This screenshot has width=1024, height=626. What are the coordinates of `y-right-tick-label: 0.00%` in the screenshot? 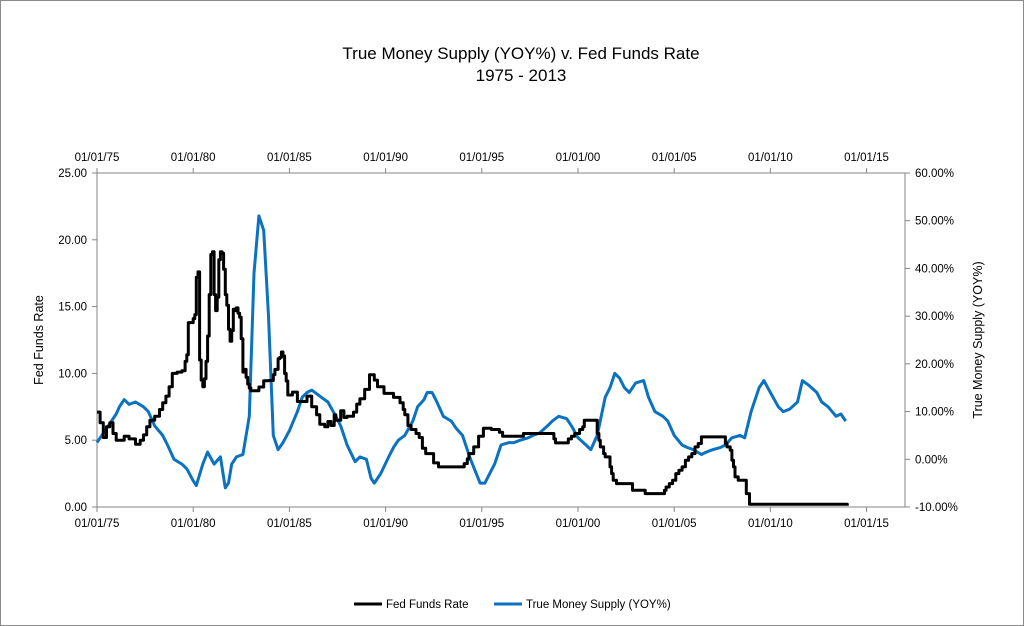 It's located at (931, 460).